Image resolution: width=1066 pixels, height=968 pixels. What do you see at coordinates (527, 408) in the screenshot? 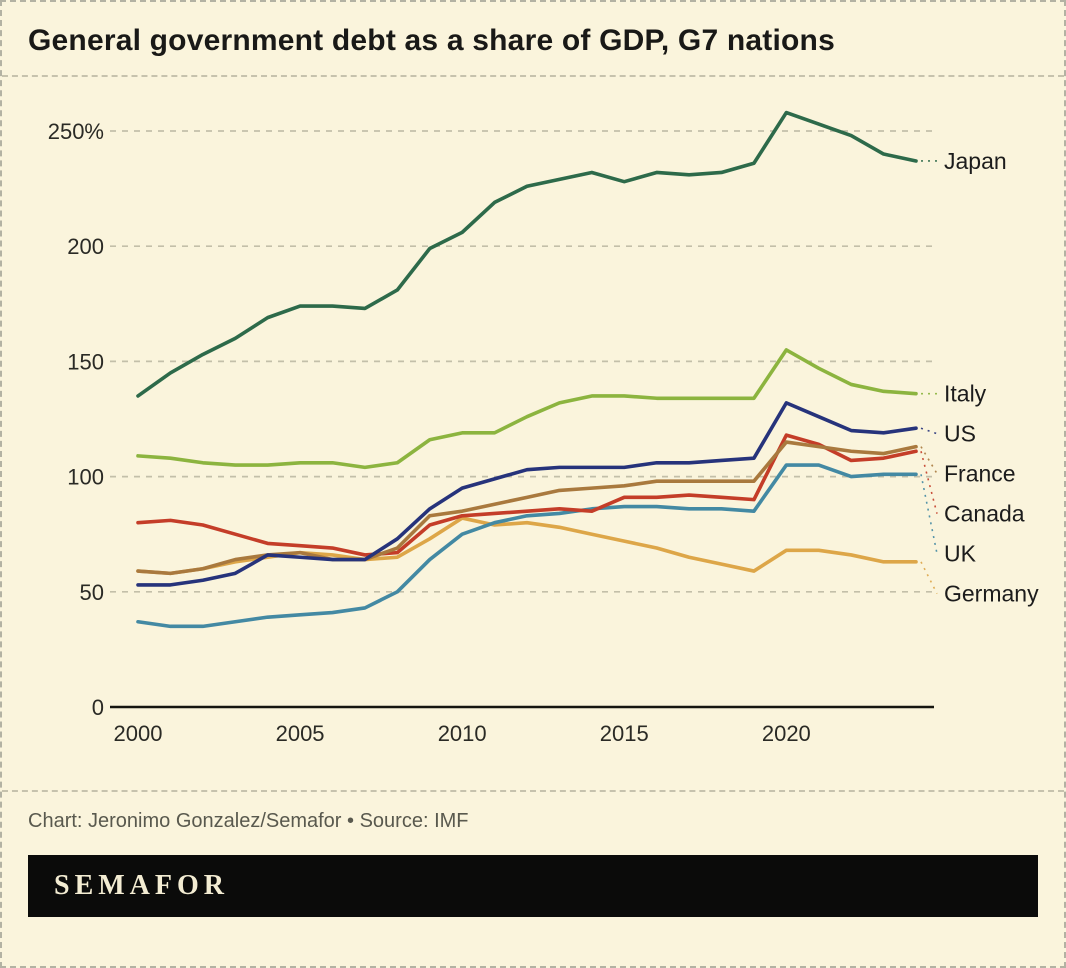
I see `series-line-italy` at bounding box center [527, 408].